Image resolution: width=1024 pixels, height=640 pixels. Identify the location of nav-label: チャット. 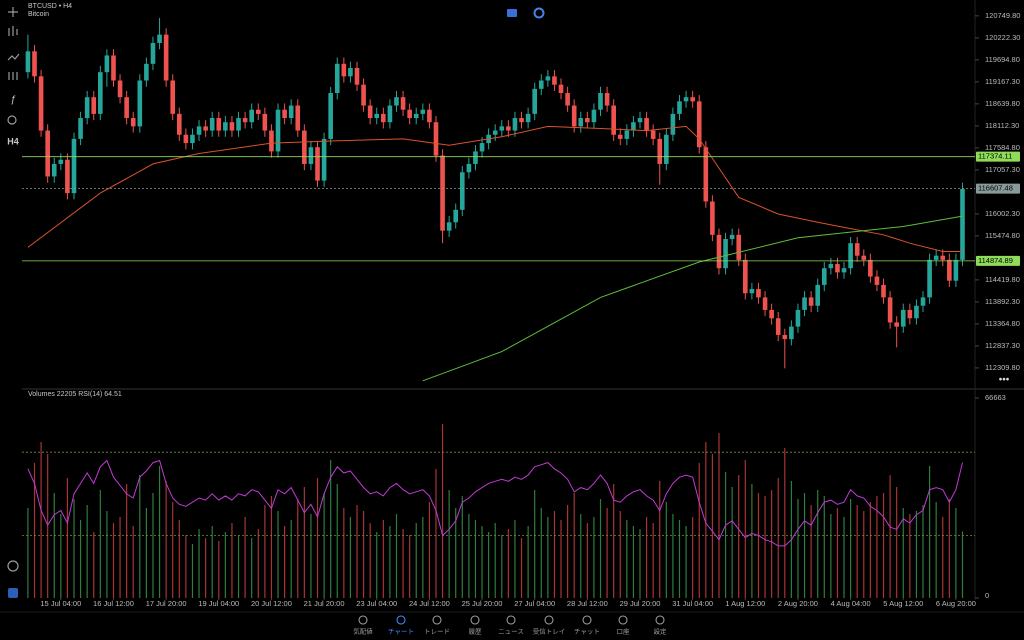
(587, 632).